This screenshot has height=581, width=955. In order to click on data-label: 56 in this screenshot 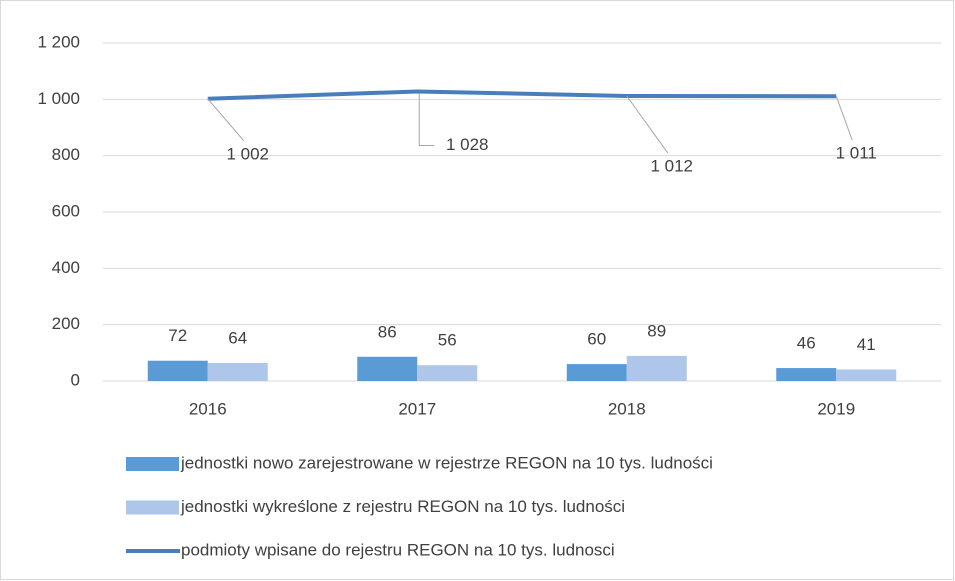, I will do `click(447, 340)`.